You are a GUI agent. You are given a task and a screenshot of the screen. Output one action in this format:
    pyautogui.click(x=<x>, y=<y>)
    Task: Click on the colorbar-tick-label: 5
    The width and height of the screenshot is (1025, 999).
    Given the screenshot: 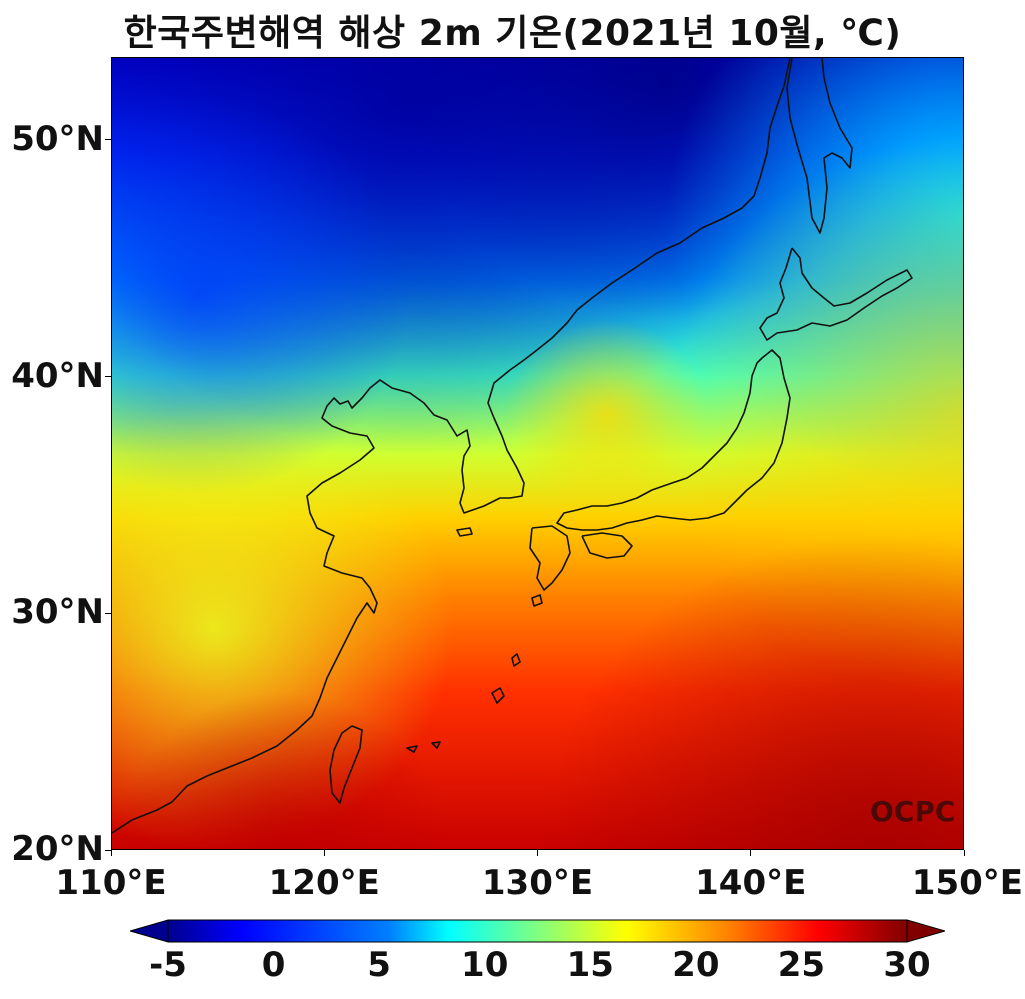 What is the action you would take?
    pyautogui.click(x=379, y=965)
    